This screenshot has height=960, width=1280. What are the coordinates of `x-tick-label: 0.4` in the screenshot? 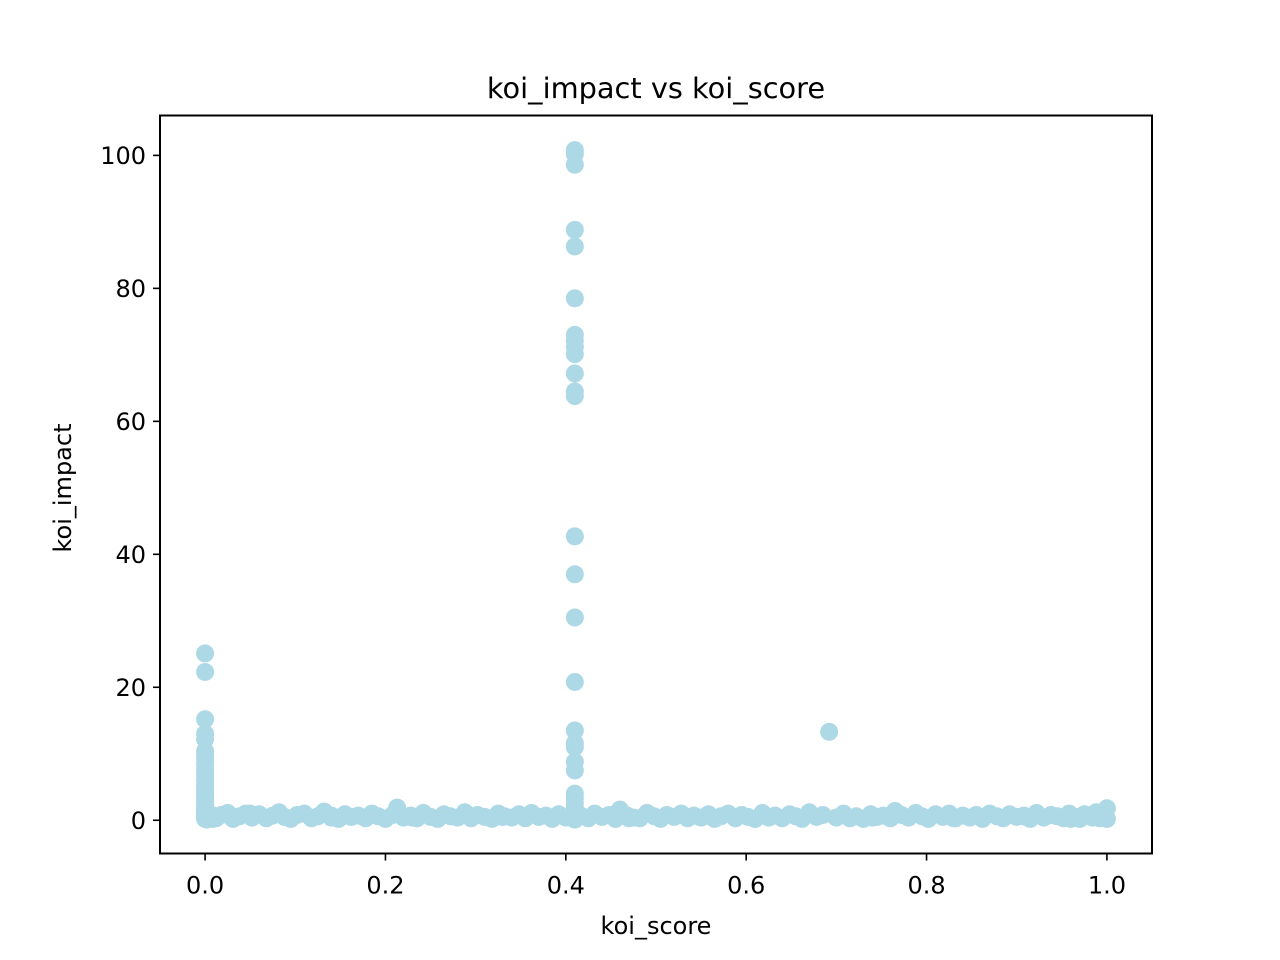 It's located at (566, 886).